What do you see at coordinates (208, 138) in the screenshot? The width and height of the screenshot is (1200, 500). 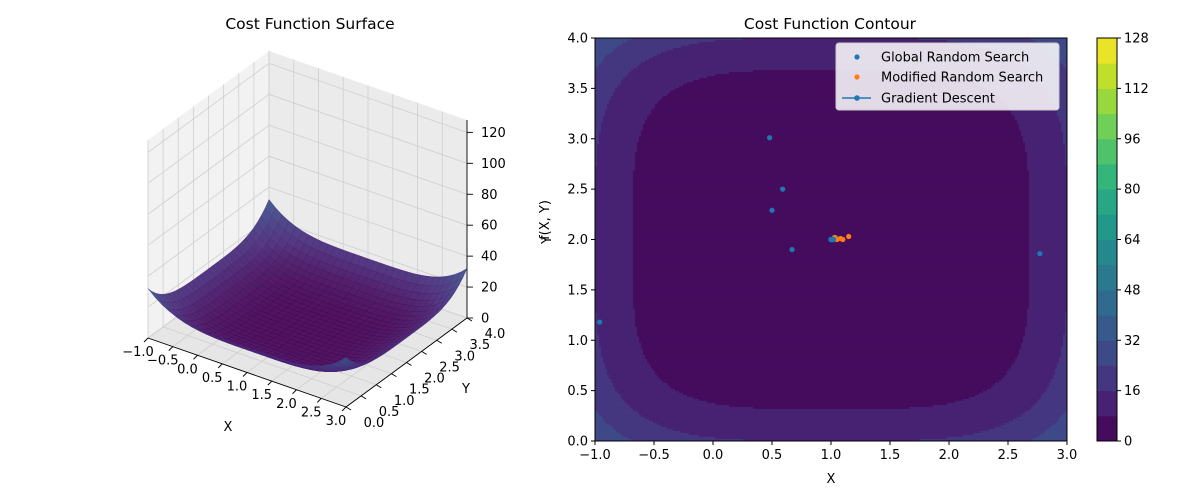 I see `wall-grid-line` at bounding box center [208, 138].